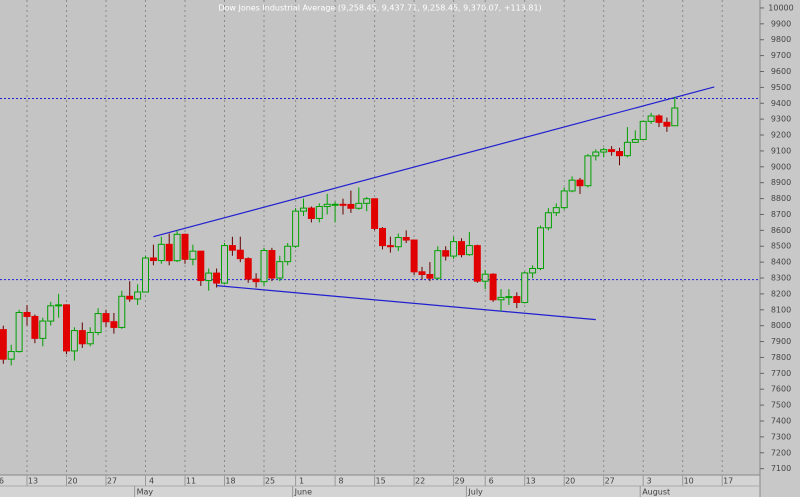 The image size is (800, 497). What do you see at coordinates (2, 481) in the screenshot?
I see `x-tick-label: 6` at bounding box center [2, 481].